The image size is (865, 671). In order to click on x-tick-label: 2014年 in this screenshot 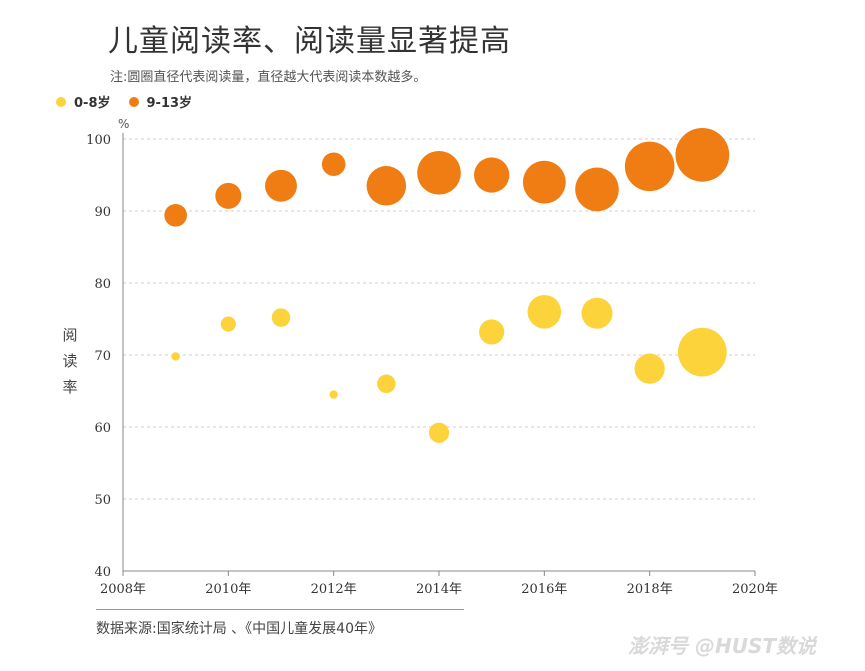, I will do `click(439, 589)`.